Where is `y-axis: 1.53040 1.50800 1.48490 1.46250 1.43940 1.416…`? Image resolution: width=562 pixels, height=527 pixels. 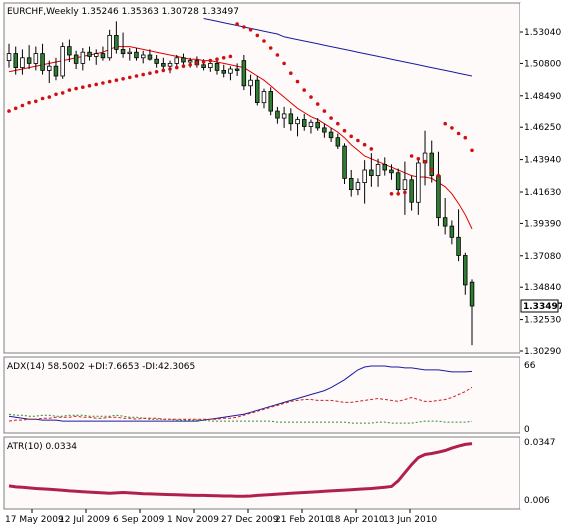
y-axis: 1.53040 1.50800 1.48490 1.46250 1.43940 1.416… is located at coordinates (540, 192).